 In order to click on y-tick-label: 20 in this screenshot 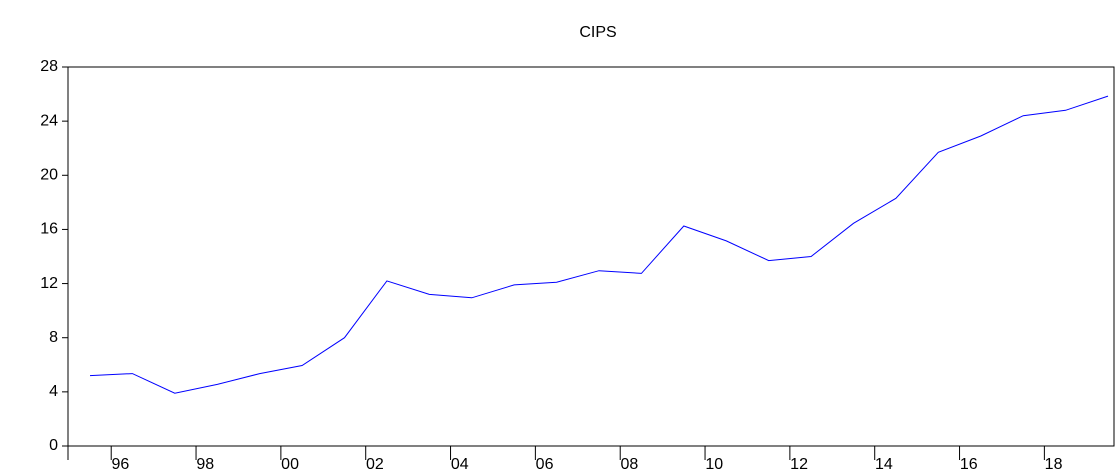, I will do `click(49, 175)`.